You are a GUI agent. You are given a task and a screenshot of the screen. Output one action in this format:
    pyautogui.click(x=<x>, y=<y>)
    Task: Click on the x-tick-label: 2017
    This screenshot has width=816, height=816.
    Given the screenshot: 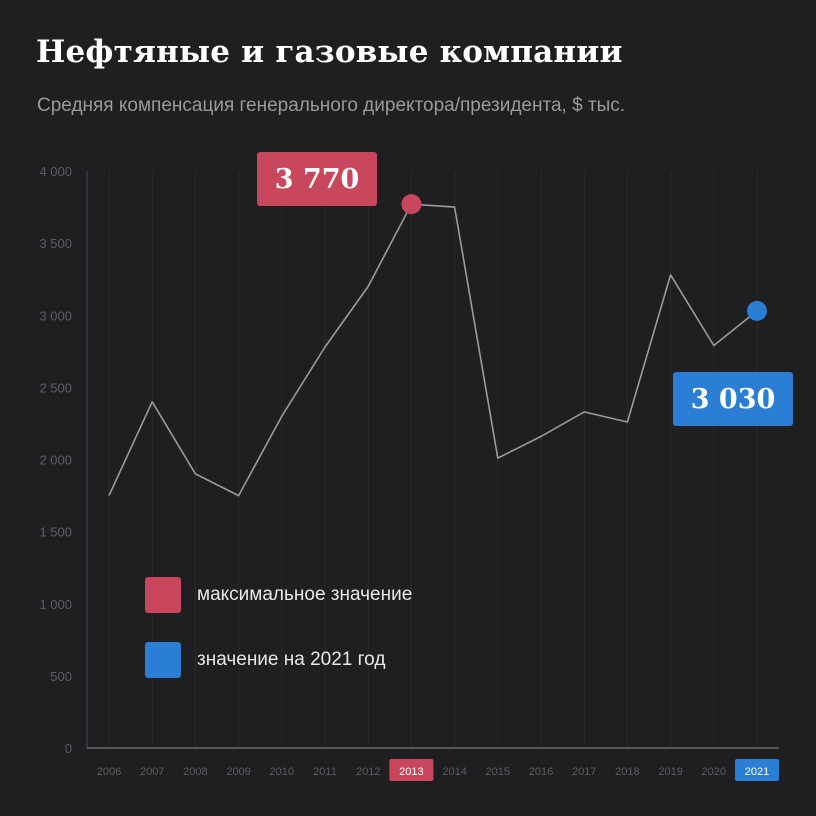 What is the action you would take?
    pyautogui.click(x=584, y=772)
    